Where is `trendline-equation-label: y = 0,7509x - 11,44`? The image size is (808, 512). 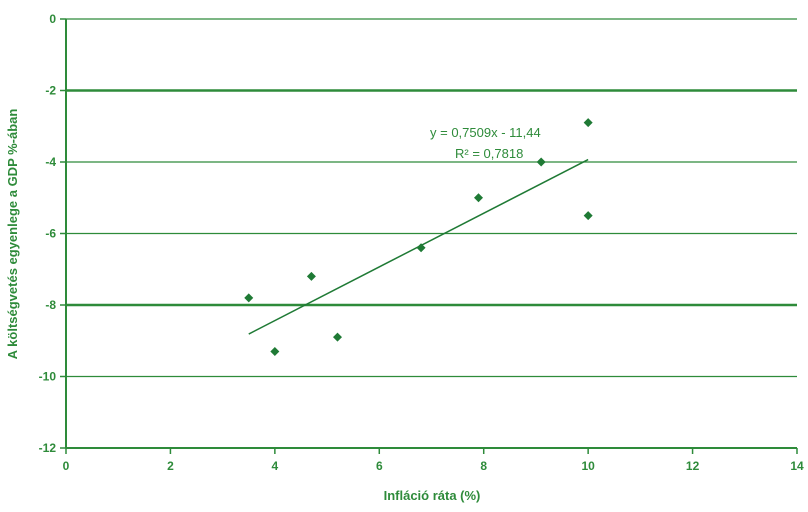
trendline-equation-label: y = 0,7509x - 11,44 is located at coordinates (485, 132).